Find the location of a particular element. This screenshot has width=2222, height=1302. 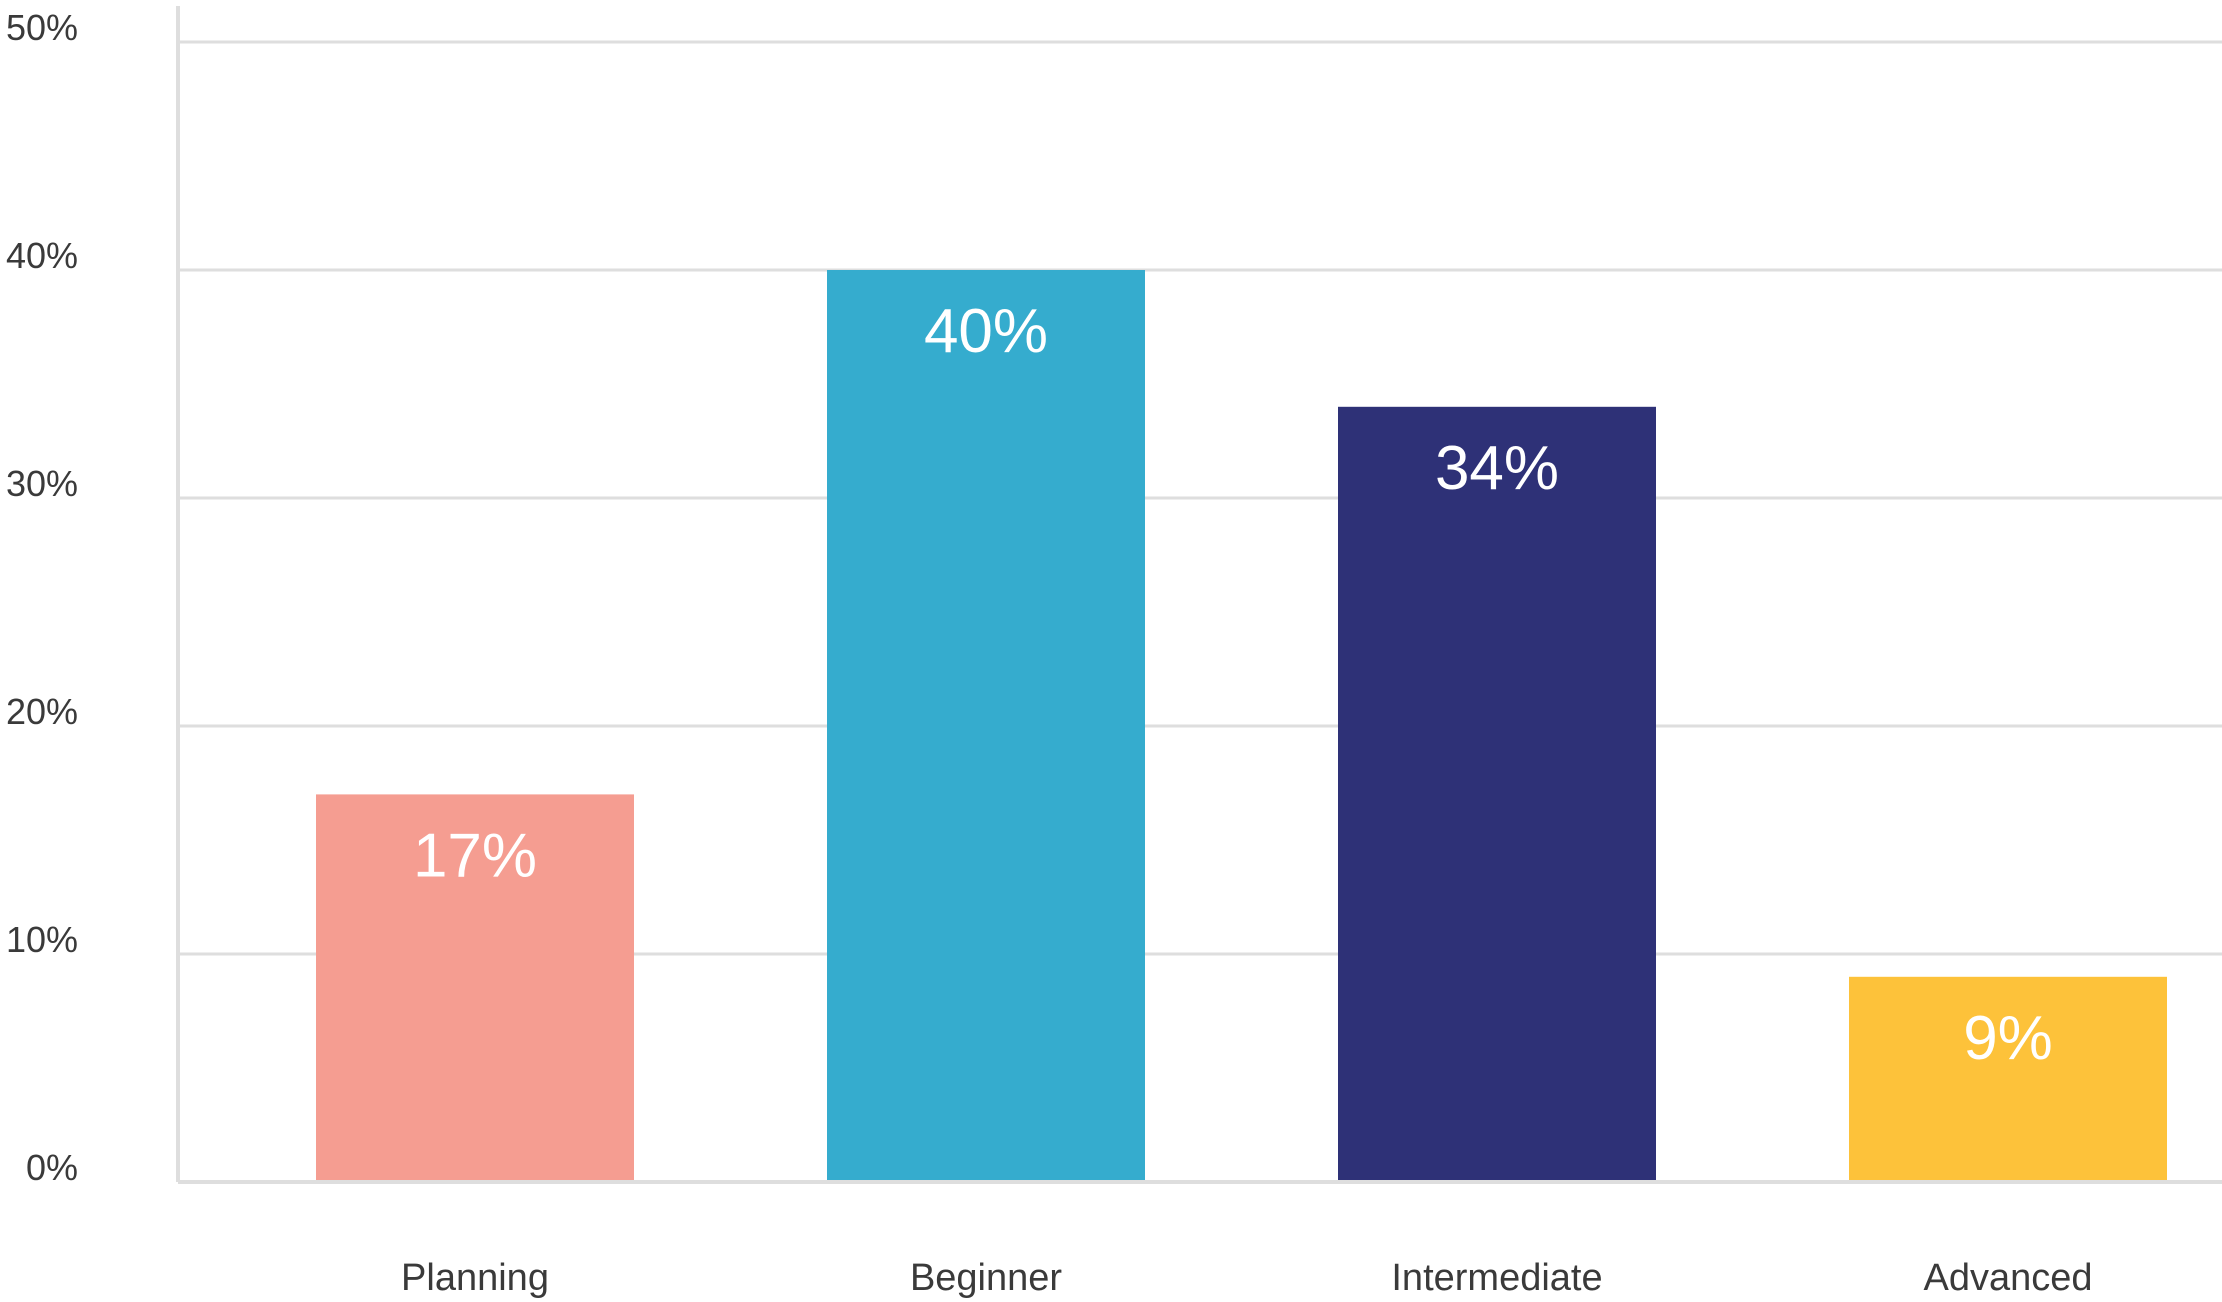

y-tick-label: 0% is located at coordinates (52, 1167).